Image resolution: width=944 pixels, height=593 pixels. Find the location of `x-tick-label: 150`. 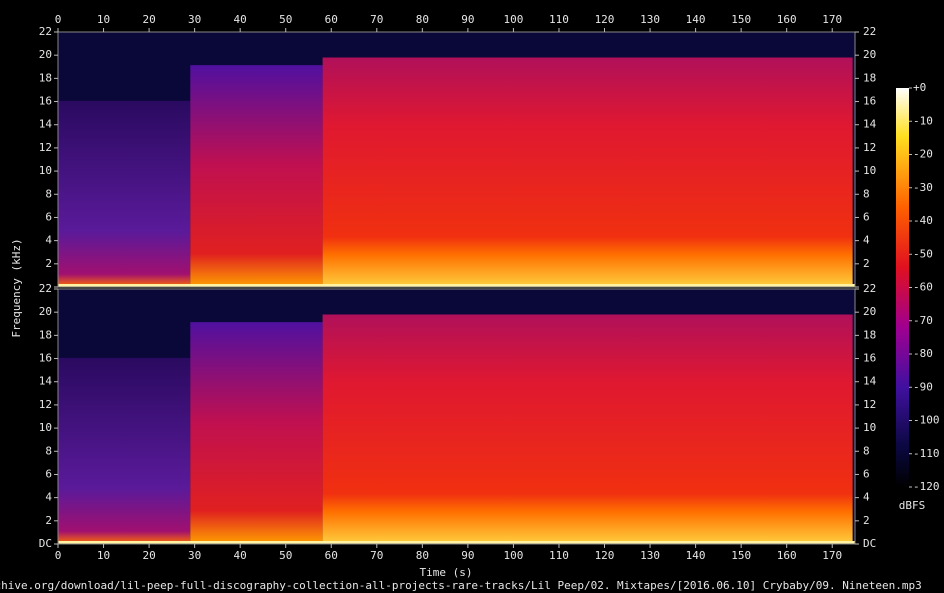

x-tick-label: 150 is located at coordinates (741, 19).